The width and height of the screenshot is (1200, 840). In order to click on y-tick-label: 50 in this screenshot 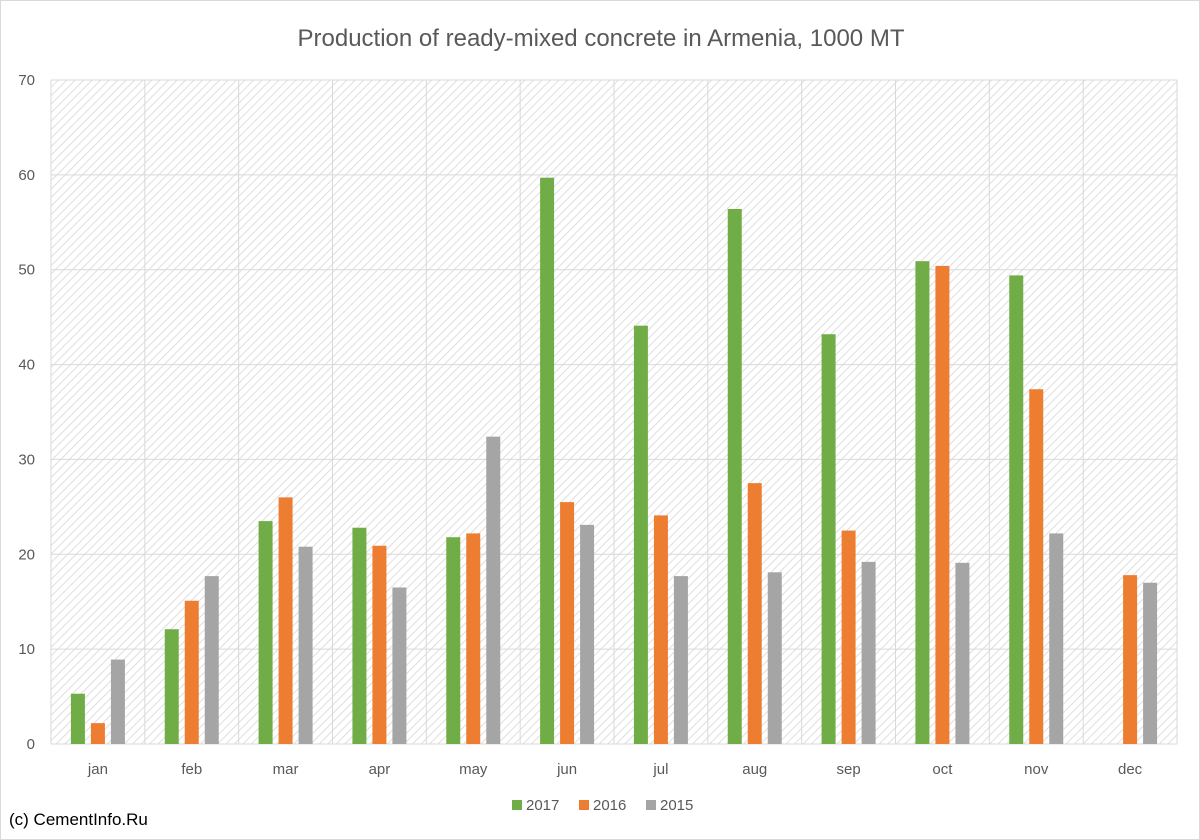, I will do `click(26, 270)`.